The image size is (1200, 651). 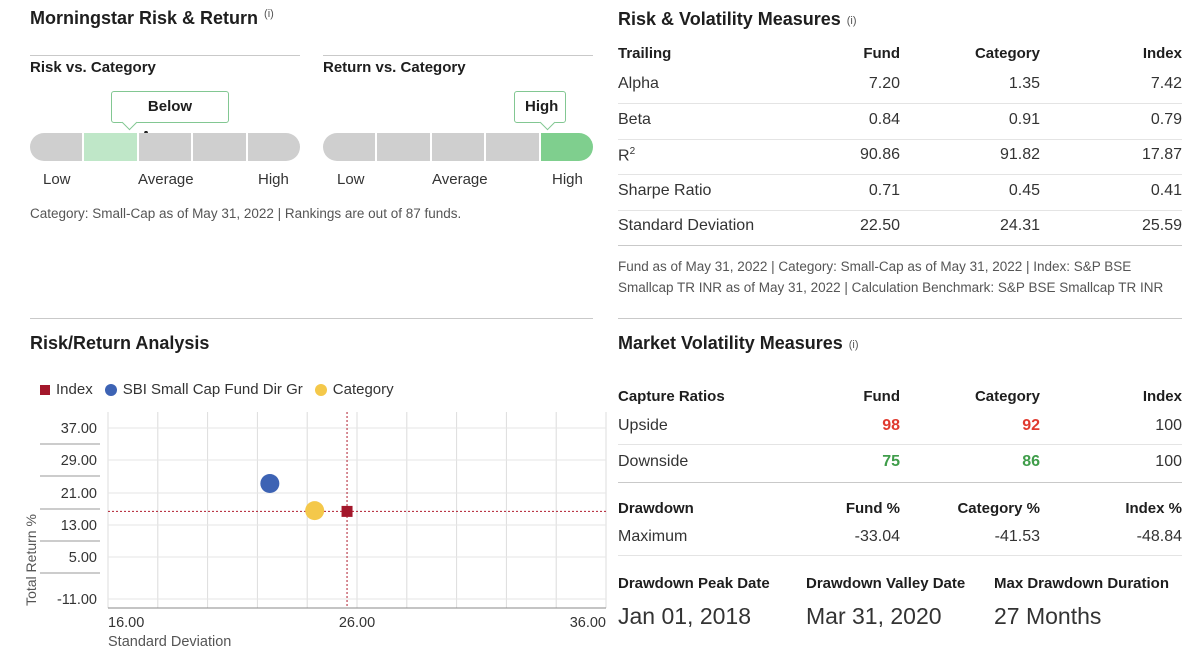 I want to click on return-segment-average, so click(x=459, y=147).